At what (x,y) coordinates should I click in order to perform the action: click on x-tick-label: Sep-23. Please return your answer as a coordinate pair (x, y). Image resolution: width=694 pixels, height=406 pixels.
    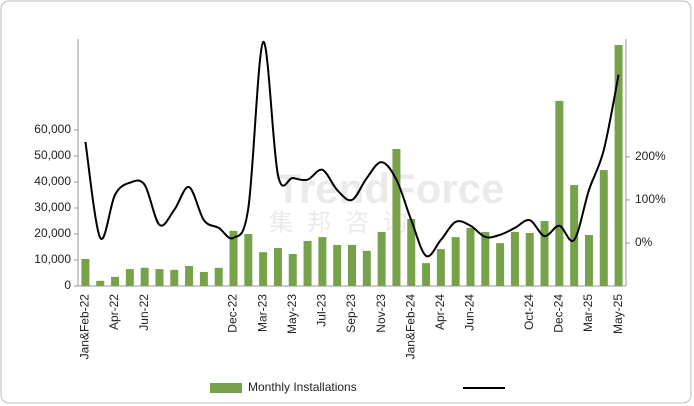
    Looking at the image, I should click on (351, 313).